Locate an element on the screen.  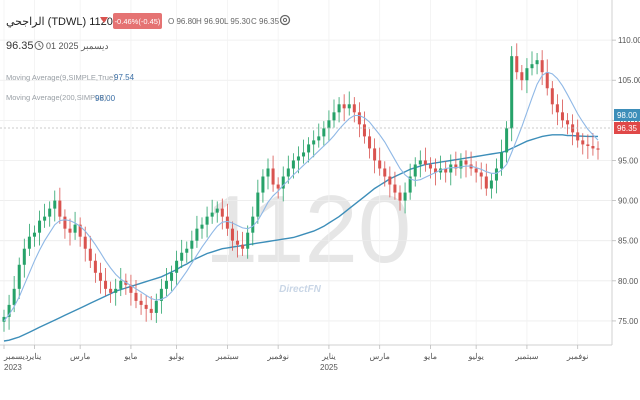
last-price-tag is located at coordinates (627, 128).